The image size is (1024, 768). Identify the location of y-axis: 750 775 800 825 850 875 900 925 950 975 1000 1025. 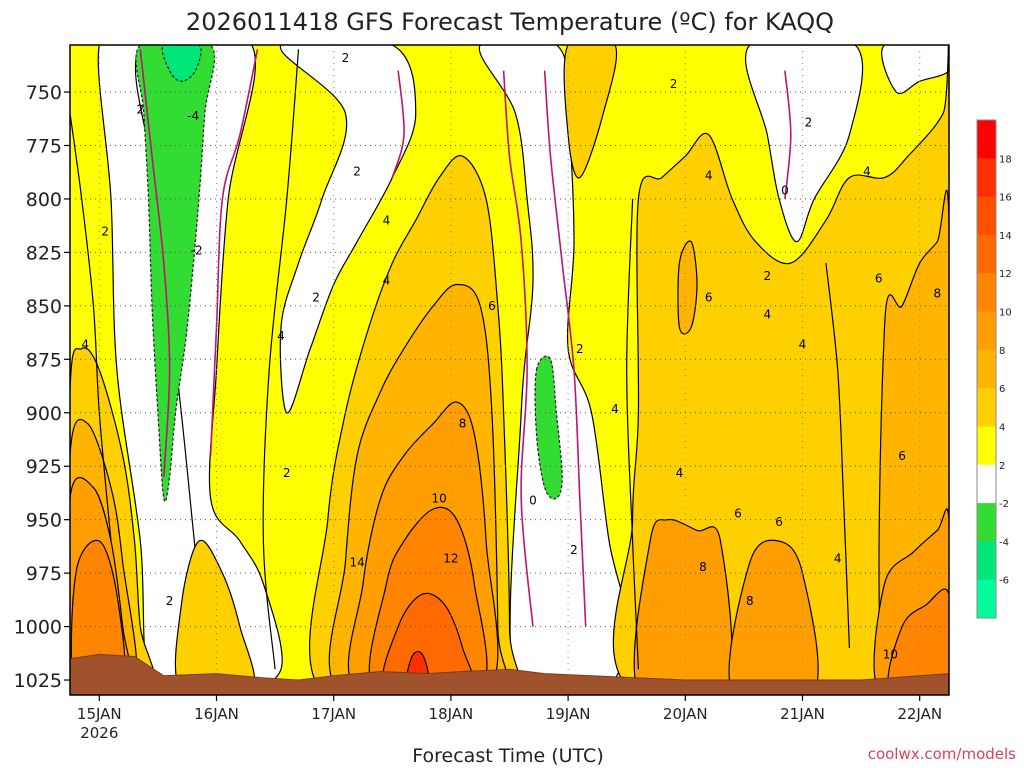
(42, 387).